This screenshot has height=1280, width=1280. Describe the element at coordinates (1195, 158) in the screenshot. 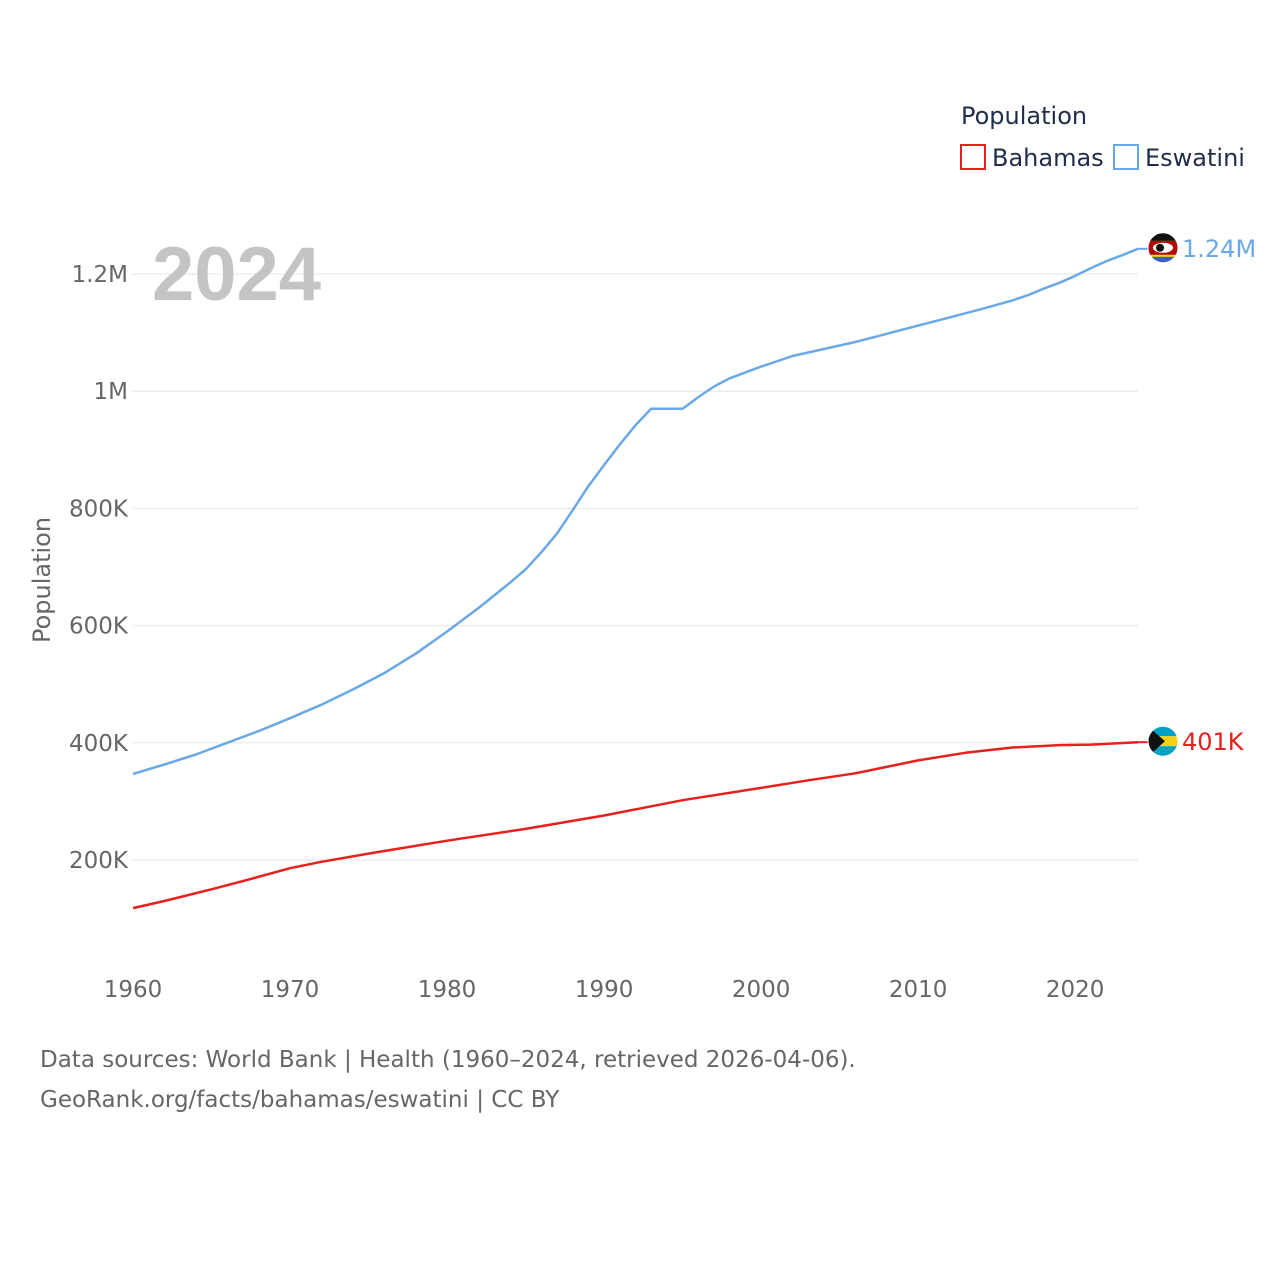

I see `legend-label-eswatini: Eswatini` at that location.